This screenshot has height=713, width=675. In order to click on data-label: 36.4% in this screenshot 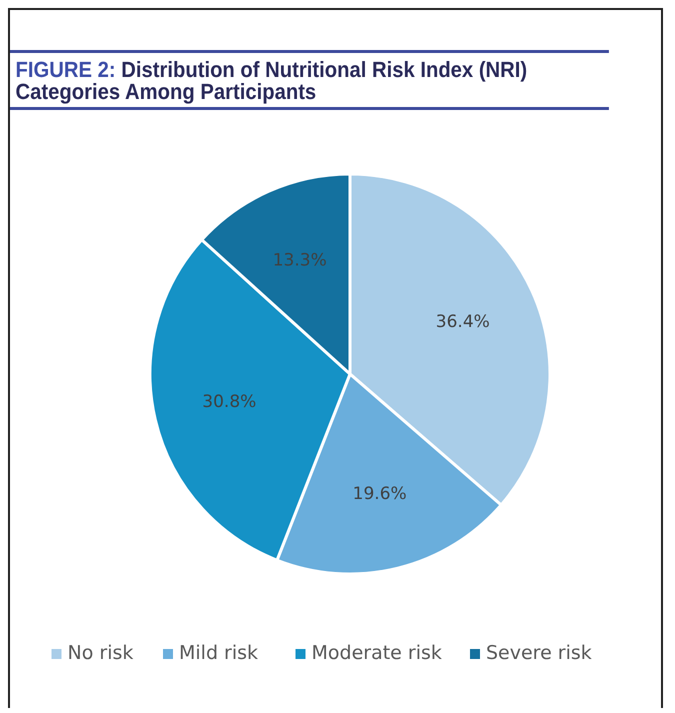, I will do `click(463, 322)`.